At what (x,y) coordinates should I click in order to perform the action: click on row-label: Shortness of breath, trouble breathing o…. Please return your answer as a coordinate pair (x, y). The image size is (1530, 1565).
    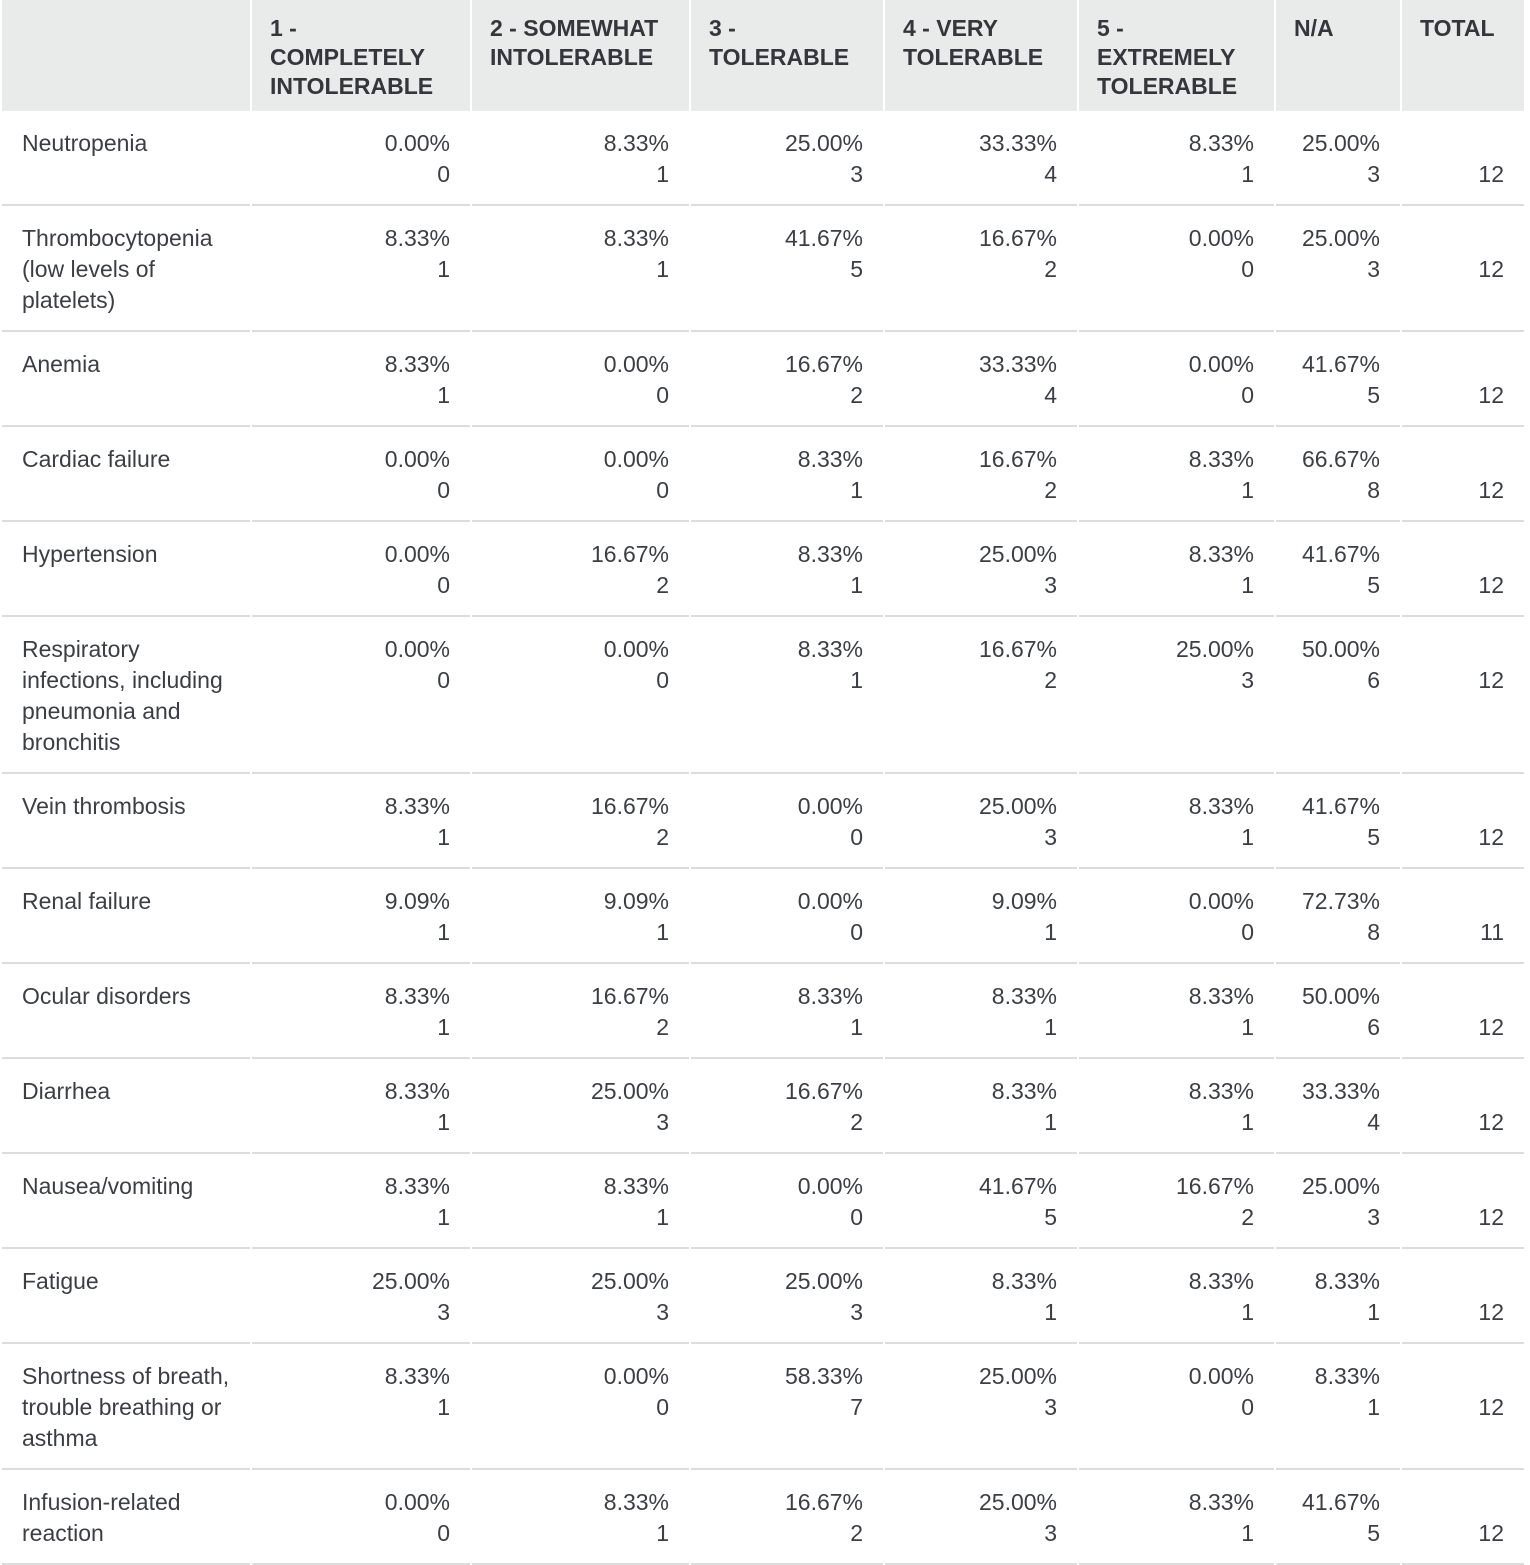
    Looking at the image, I should click on (126, 1407).